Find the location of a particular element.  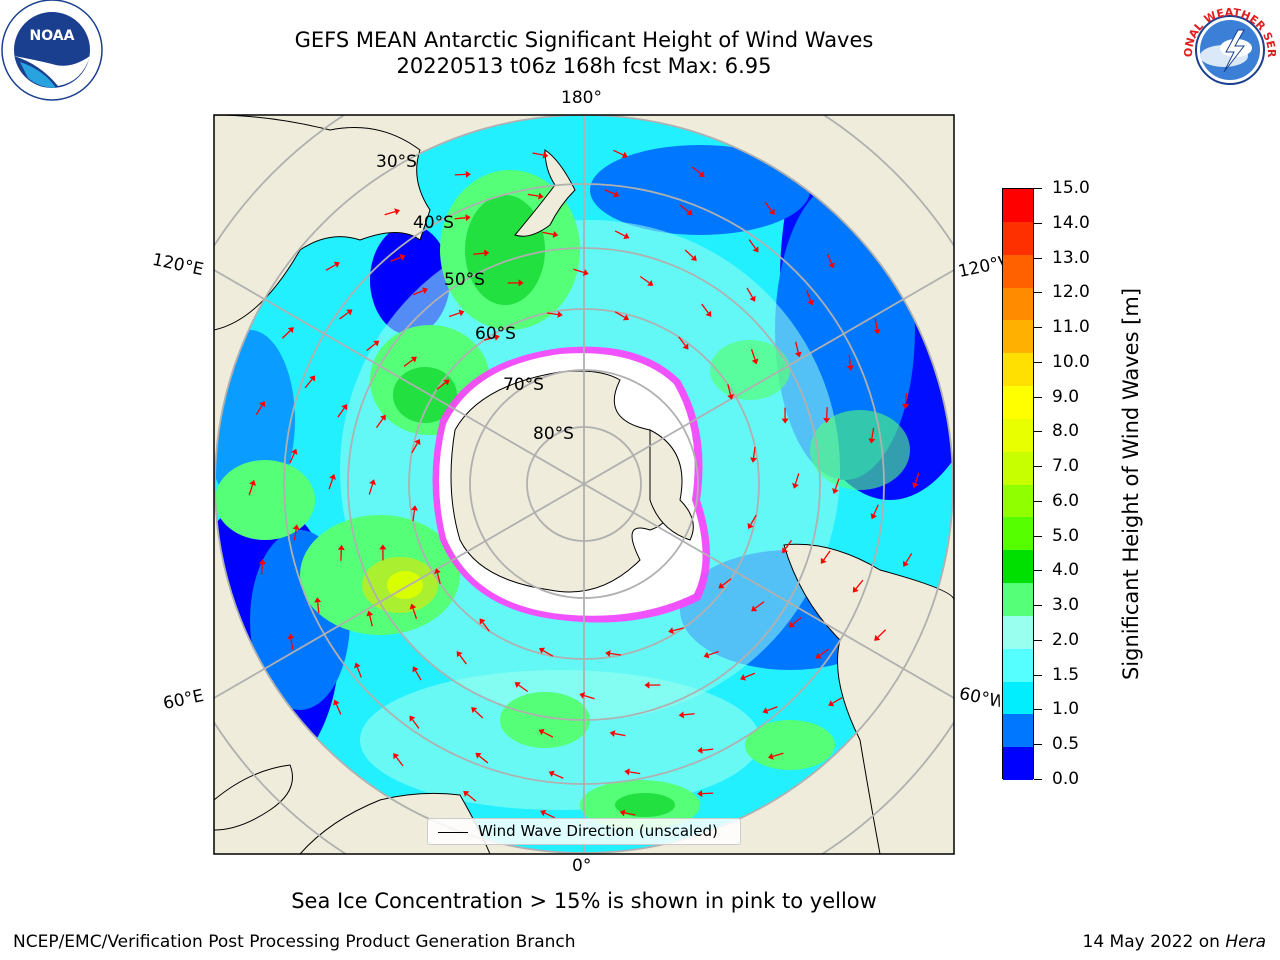

lat-label-80s: 80°S is located at coordinates (553, 434).